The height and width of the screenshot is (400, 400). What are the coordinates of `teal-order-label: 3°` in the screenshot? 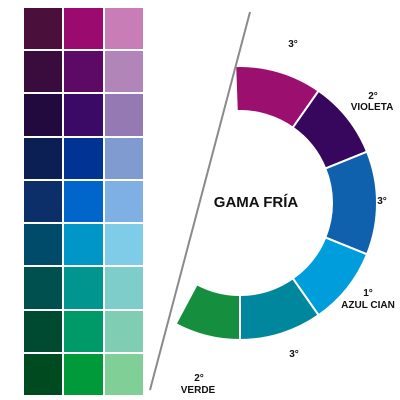 It's located at (294, 354).